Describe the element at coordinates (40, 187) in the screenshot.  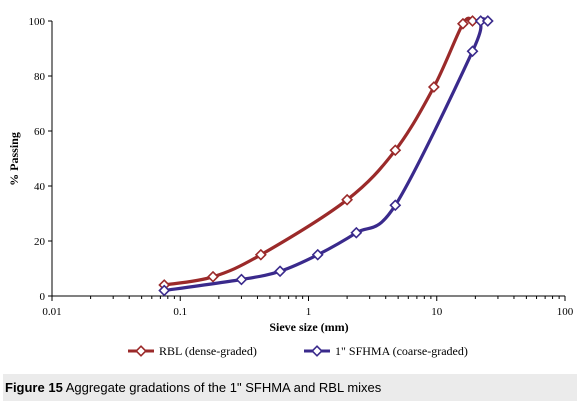
I see `y-tick-label: 40` at that location.